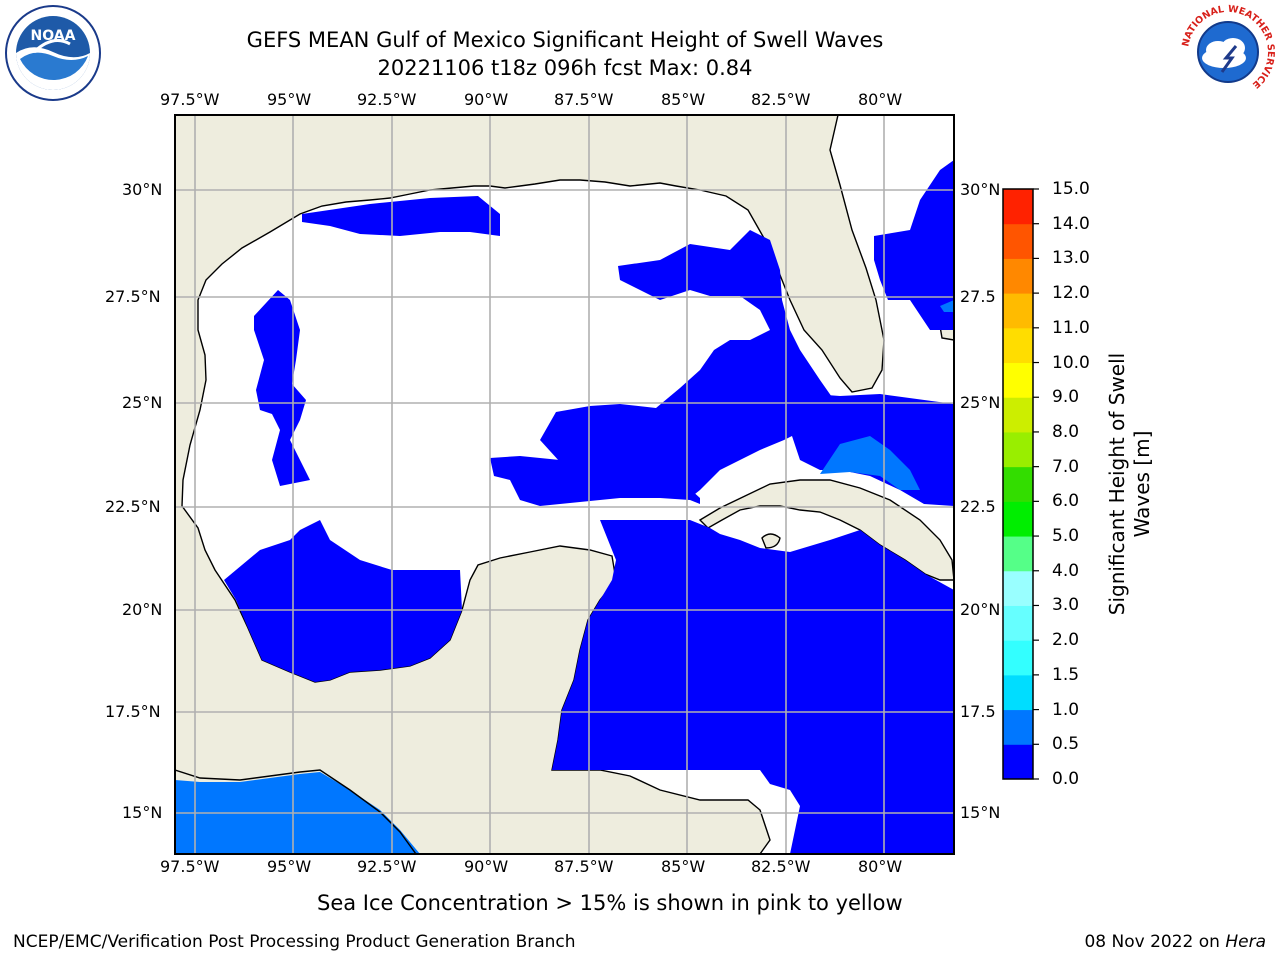 The image size is (1280, 960). What do you see at coordinates (1066, 744) in the screenshot?
I see `colorbar-tick-label: 0.5` at bounding box center [1066, 744].